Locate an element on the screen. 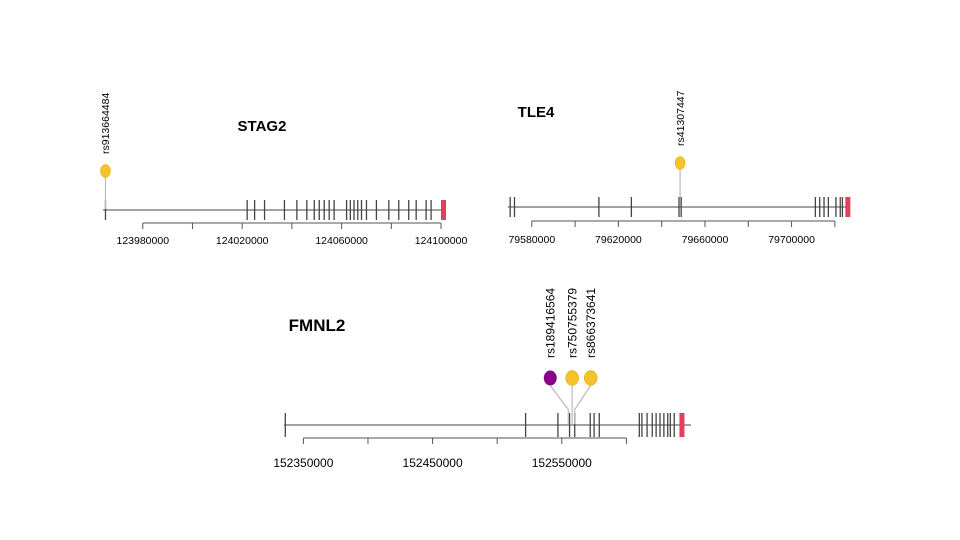 This screenshot has height=540, width=960. tick-label: 123980000 is located at coordinates (142, 241).